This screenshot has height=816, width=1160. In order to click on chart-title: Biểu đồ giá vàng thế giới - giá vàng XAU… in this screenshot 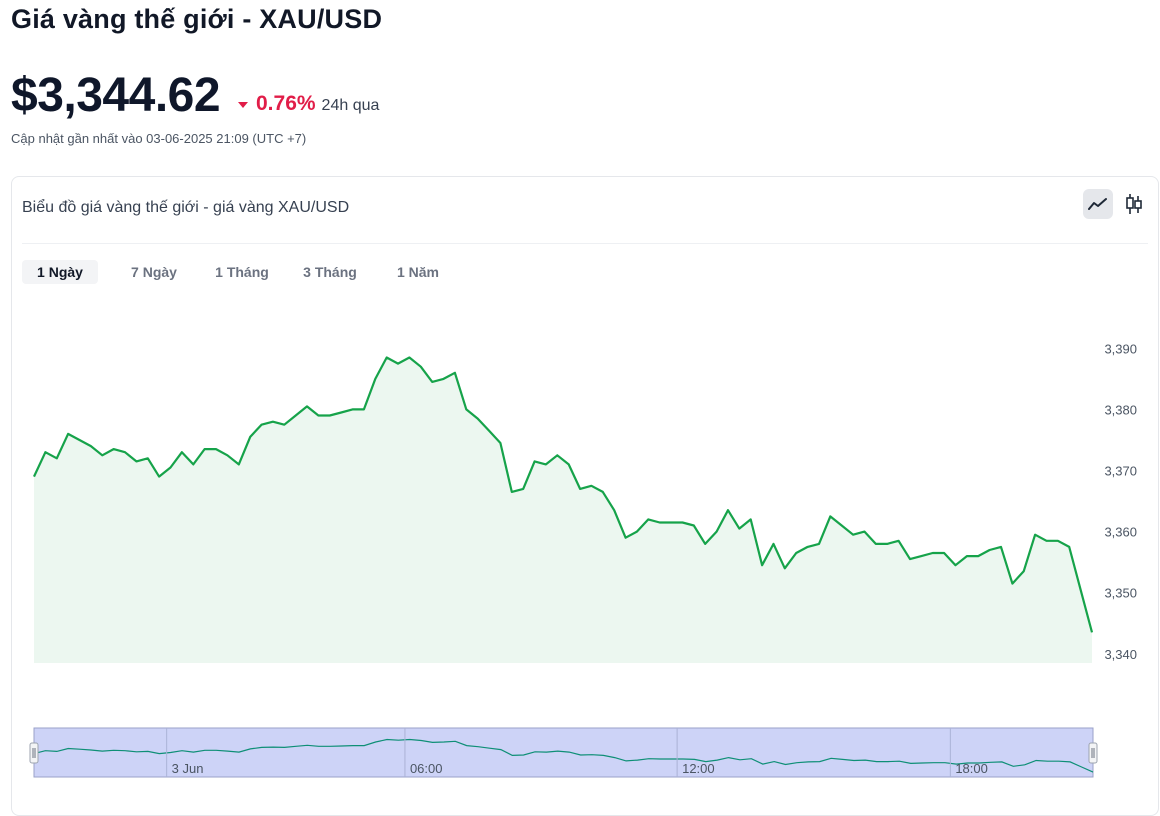, I will do `click(186, 207)`.